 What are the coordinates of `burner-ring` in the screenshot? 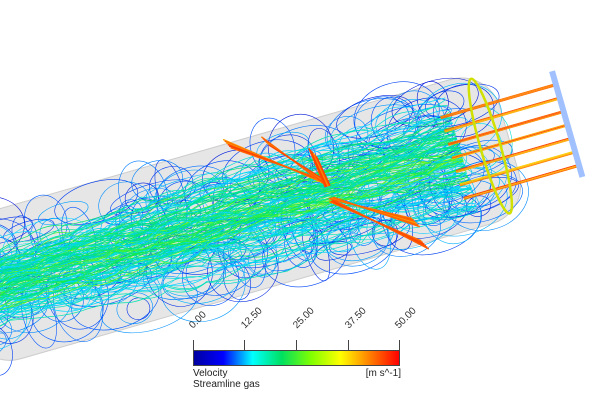 It's located at (490, 146).